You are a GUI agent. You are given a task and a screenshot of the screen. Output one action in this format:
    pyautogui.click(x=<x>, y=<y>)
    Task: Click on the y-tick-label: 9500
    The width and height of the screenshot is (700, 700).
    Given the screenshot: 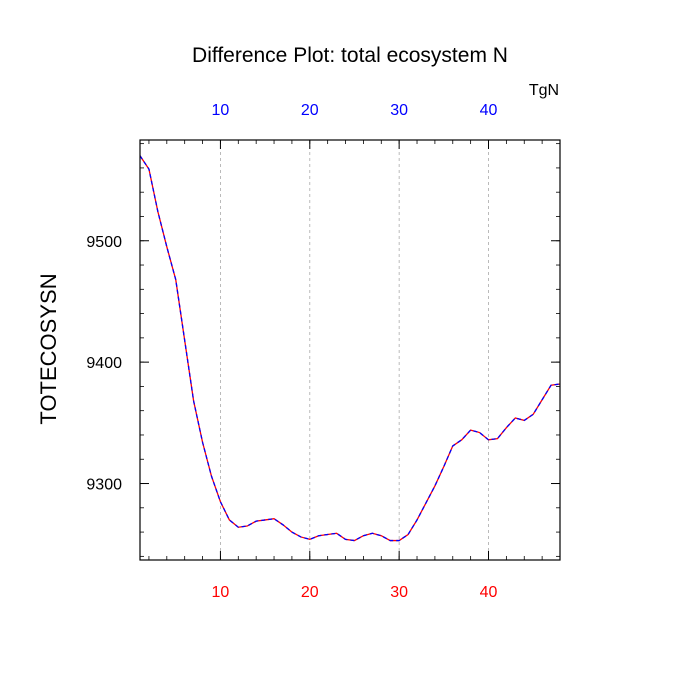 What is the action you would take?
    pyautogui.click(x=104, y=242)
    